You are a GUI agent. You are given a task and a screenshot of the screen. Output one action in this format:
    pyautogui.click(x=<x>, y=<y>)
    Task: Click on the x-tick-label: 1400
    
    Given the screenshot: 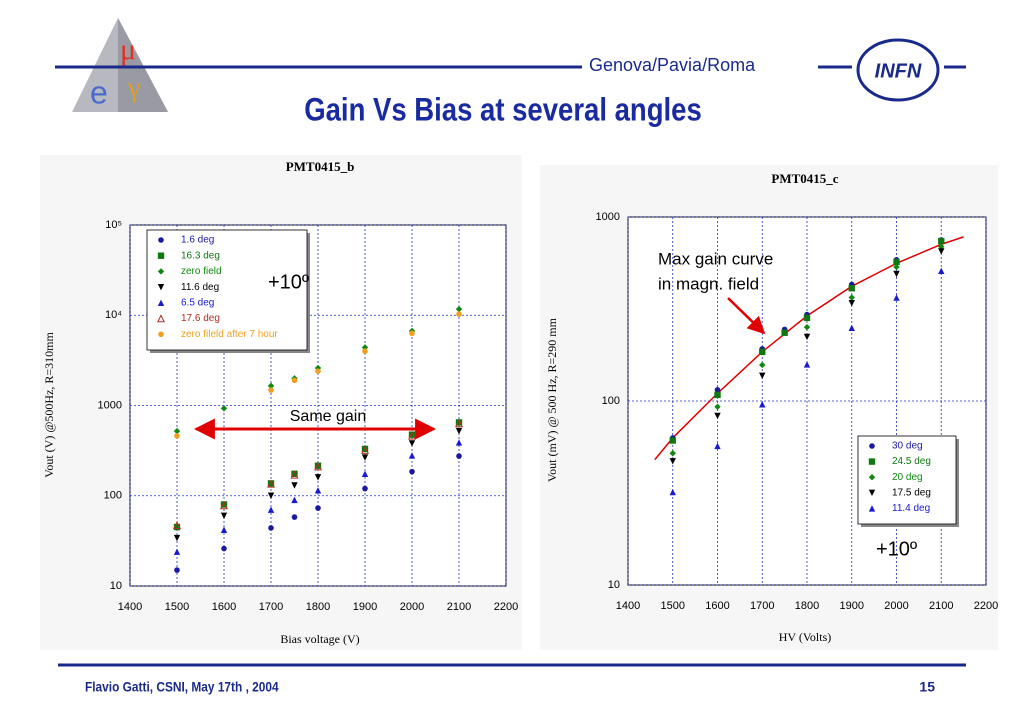 What is the action you would take?
    pyautogui.click(x=130, y=607)
    